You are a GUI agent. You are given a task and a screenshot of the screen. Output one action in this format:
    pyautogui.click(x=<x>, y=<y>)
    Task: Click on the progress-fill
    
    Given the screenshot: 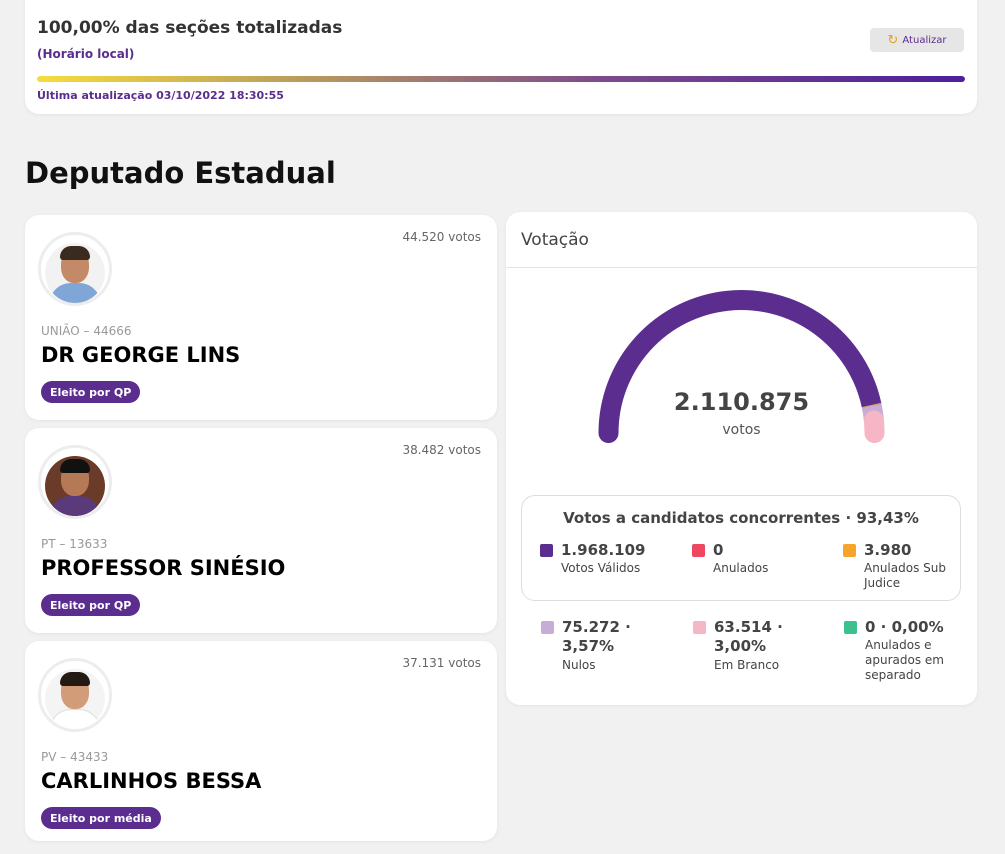 What is the action you would take?
    pyautogui.click(x=501, y=79)
    